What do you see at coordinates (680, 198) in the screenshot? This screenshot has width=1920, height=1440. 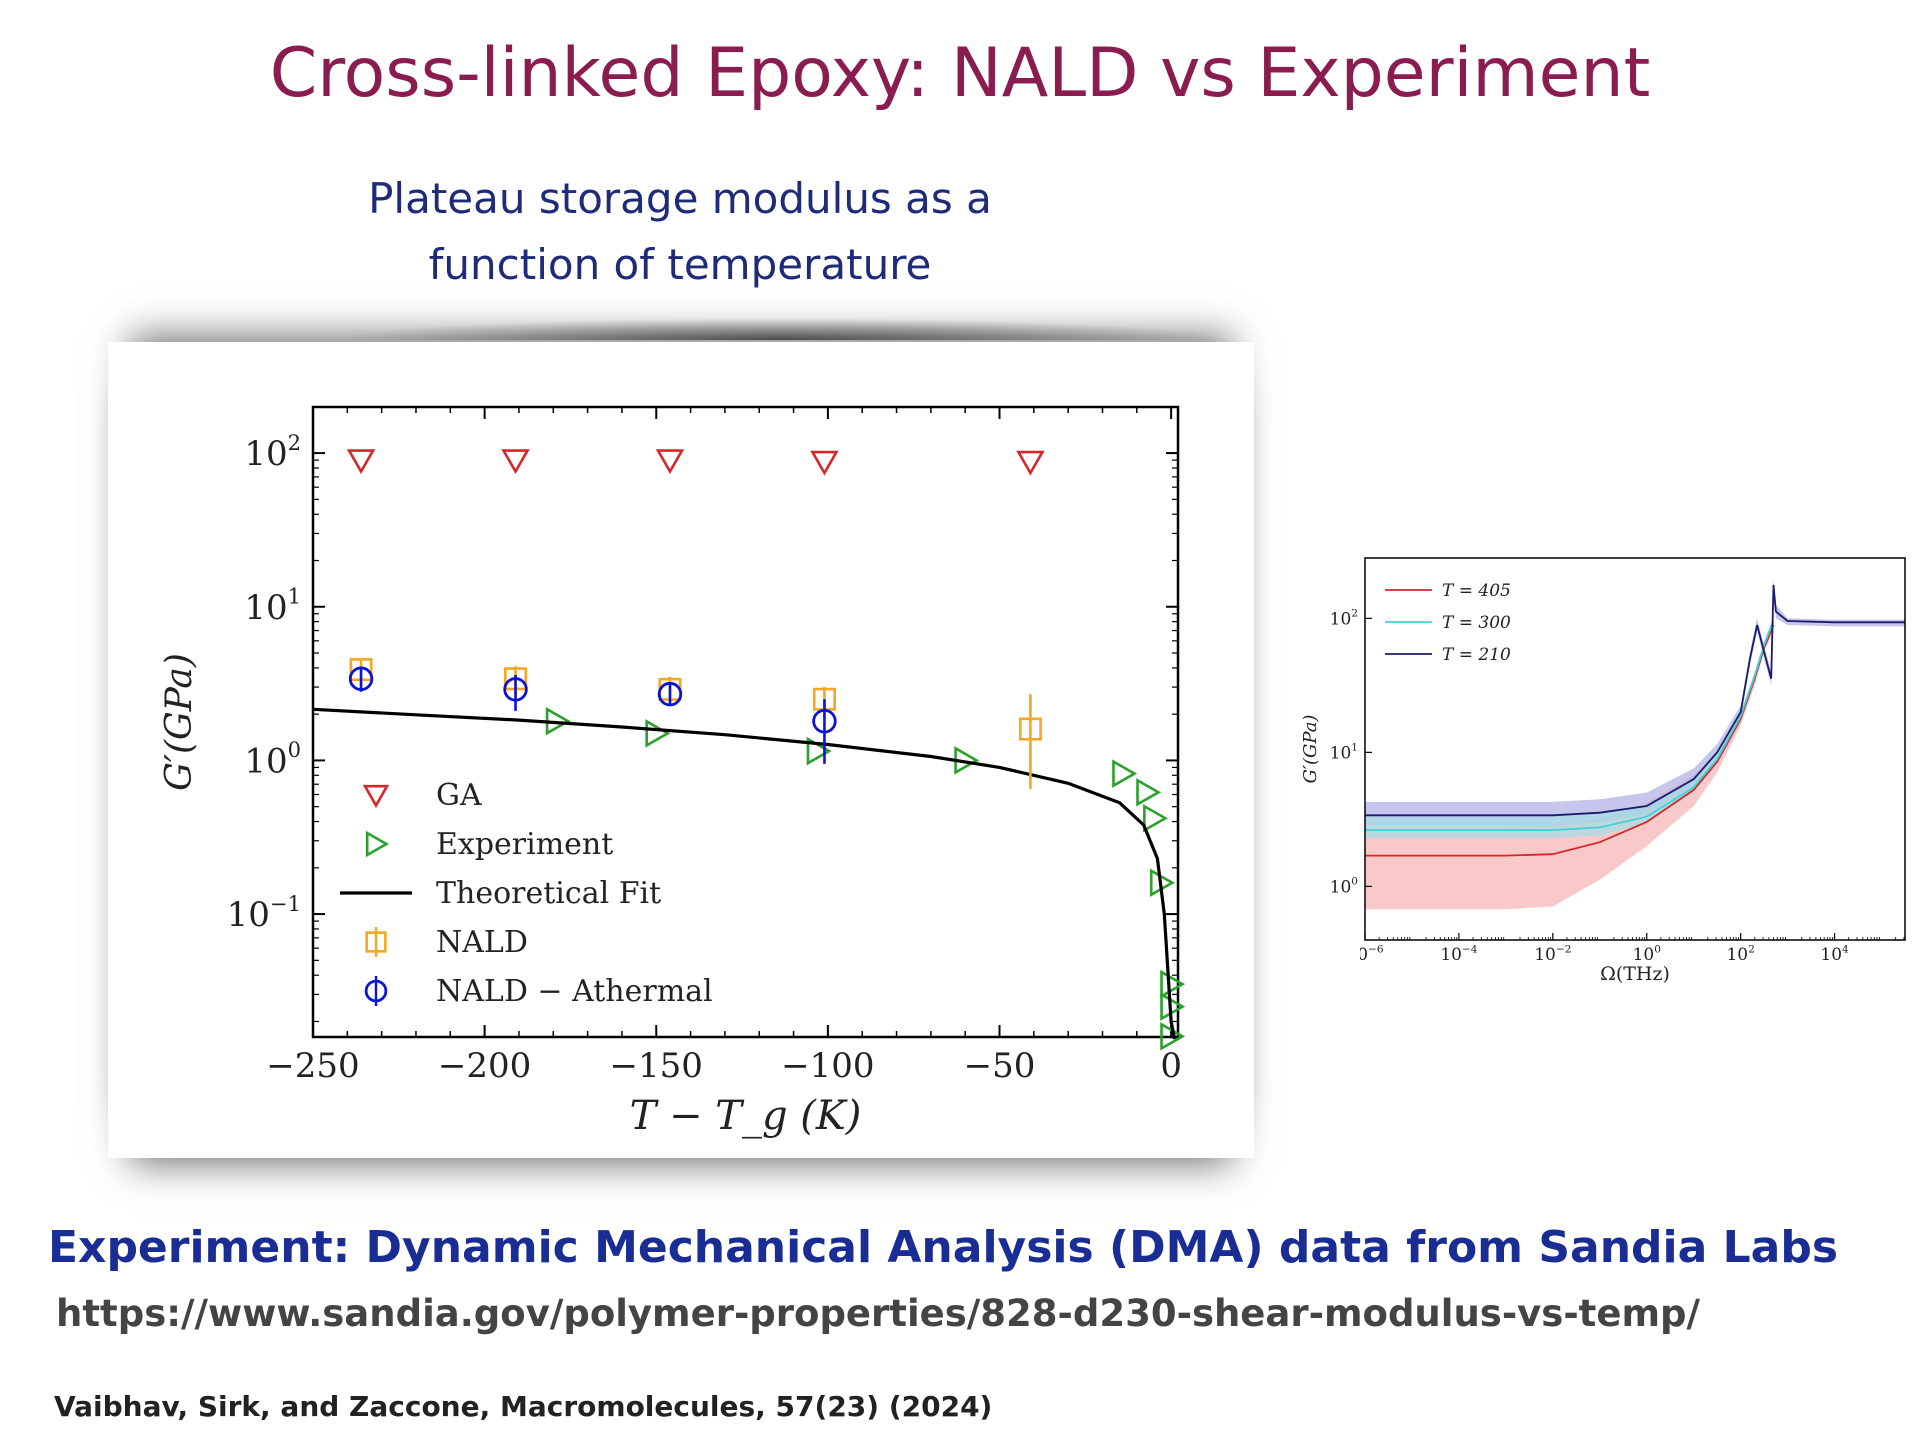 I see `subtitle-line-1: Plateau storage modulus as a` at bounding box center [680, 198].